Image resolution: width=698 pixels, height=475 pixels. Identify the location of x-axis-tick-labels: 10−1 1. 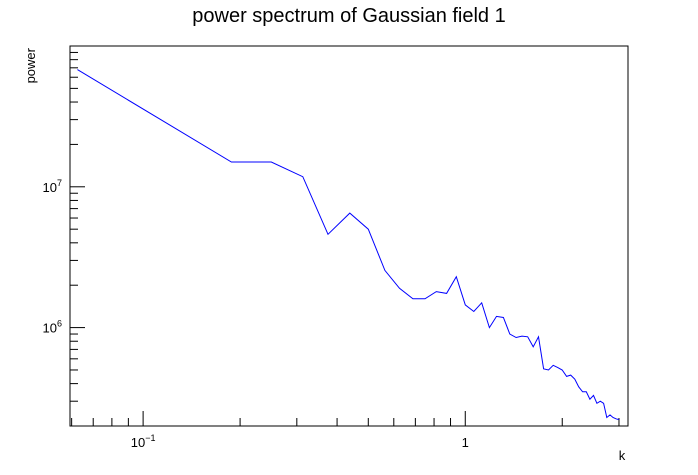
(300, 441).